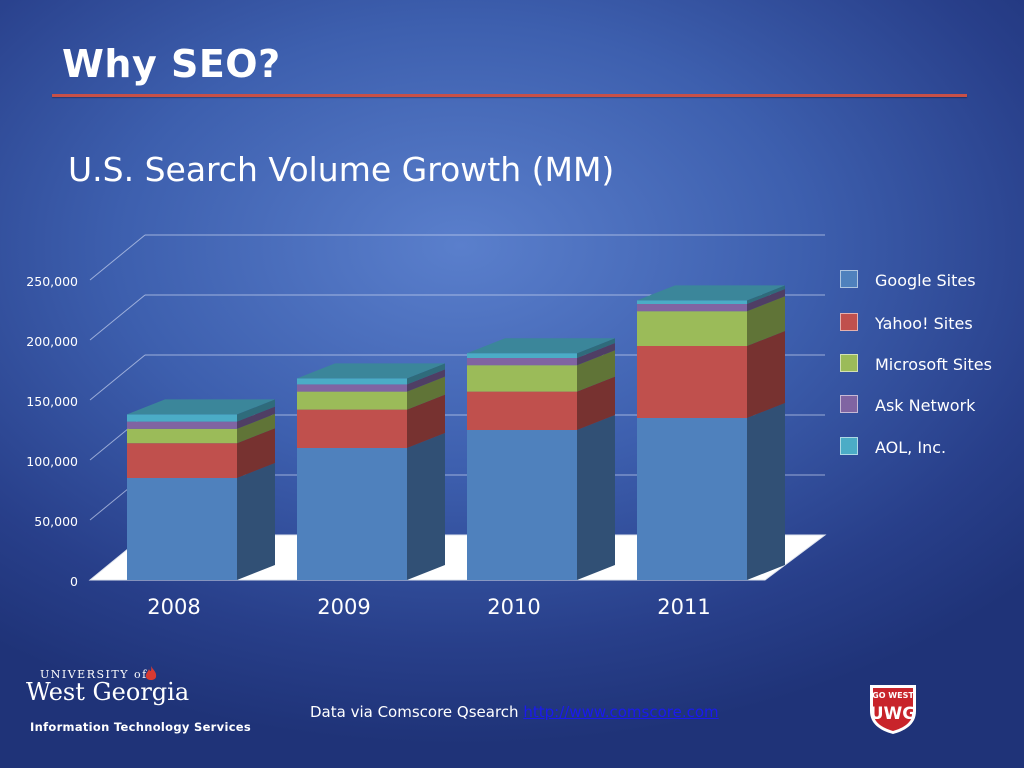 The width and height of the screenshot is (1024, 768). Describe the element at coordinates (933, 364) in the screenshot. I see `legend-label: Microsoft Sites` at that location.